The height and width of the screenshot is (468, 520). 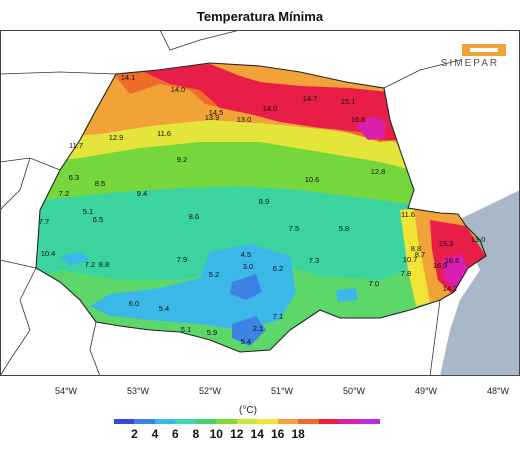 I want to click on station-value: 4.5, so click(x=246, y=254).